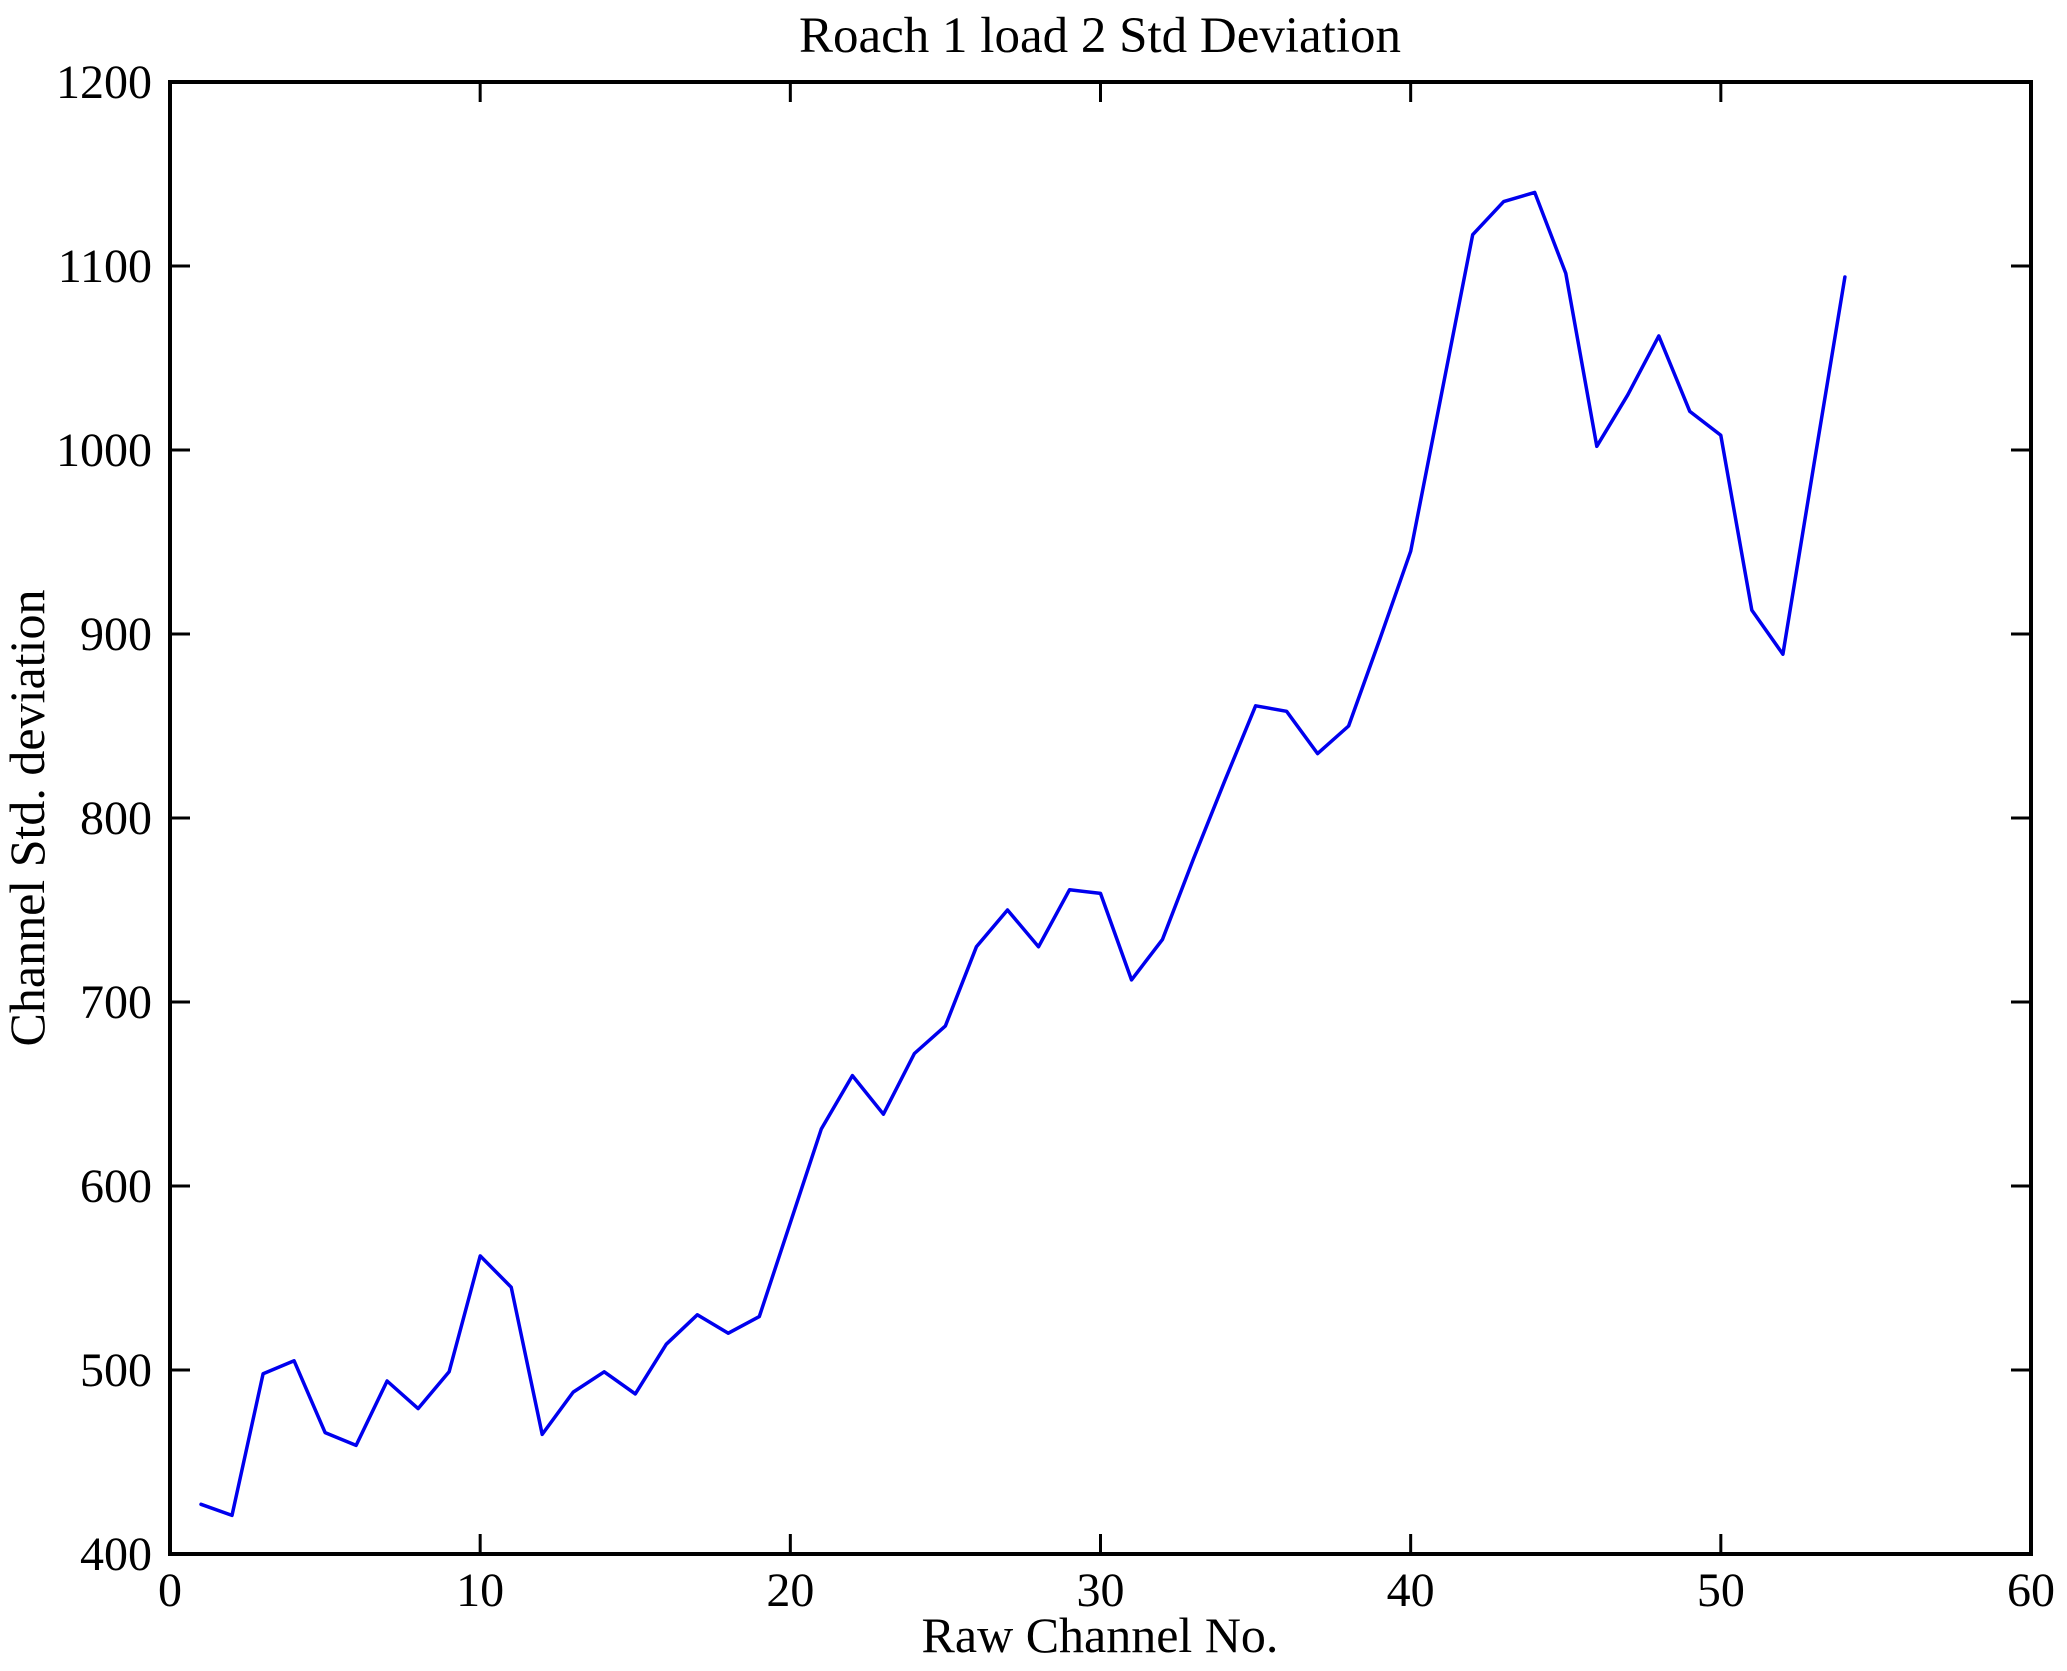 This screenshot has width=2067, height=1671. I want to click on x-tick-label-20: 20, so click(790, 1590).